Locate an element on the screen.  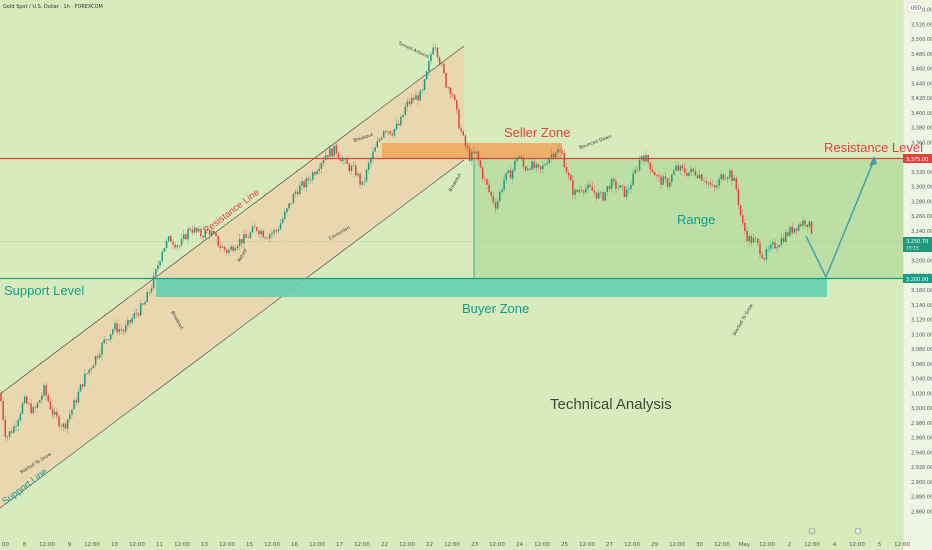
symbol-title: Gold Spot / U.S. Dollar · 1h · FOREXCOM is located at coordinates (53, 7).